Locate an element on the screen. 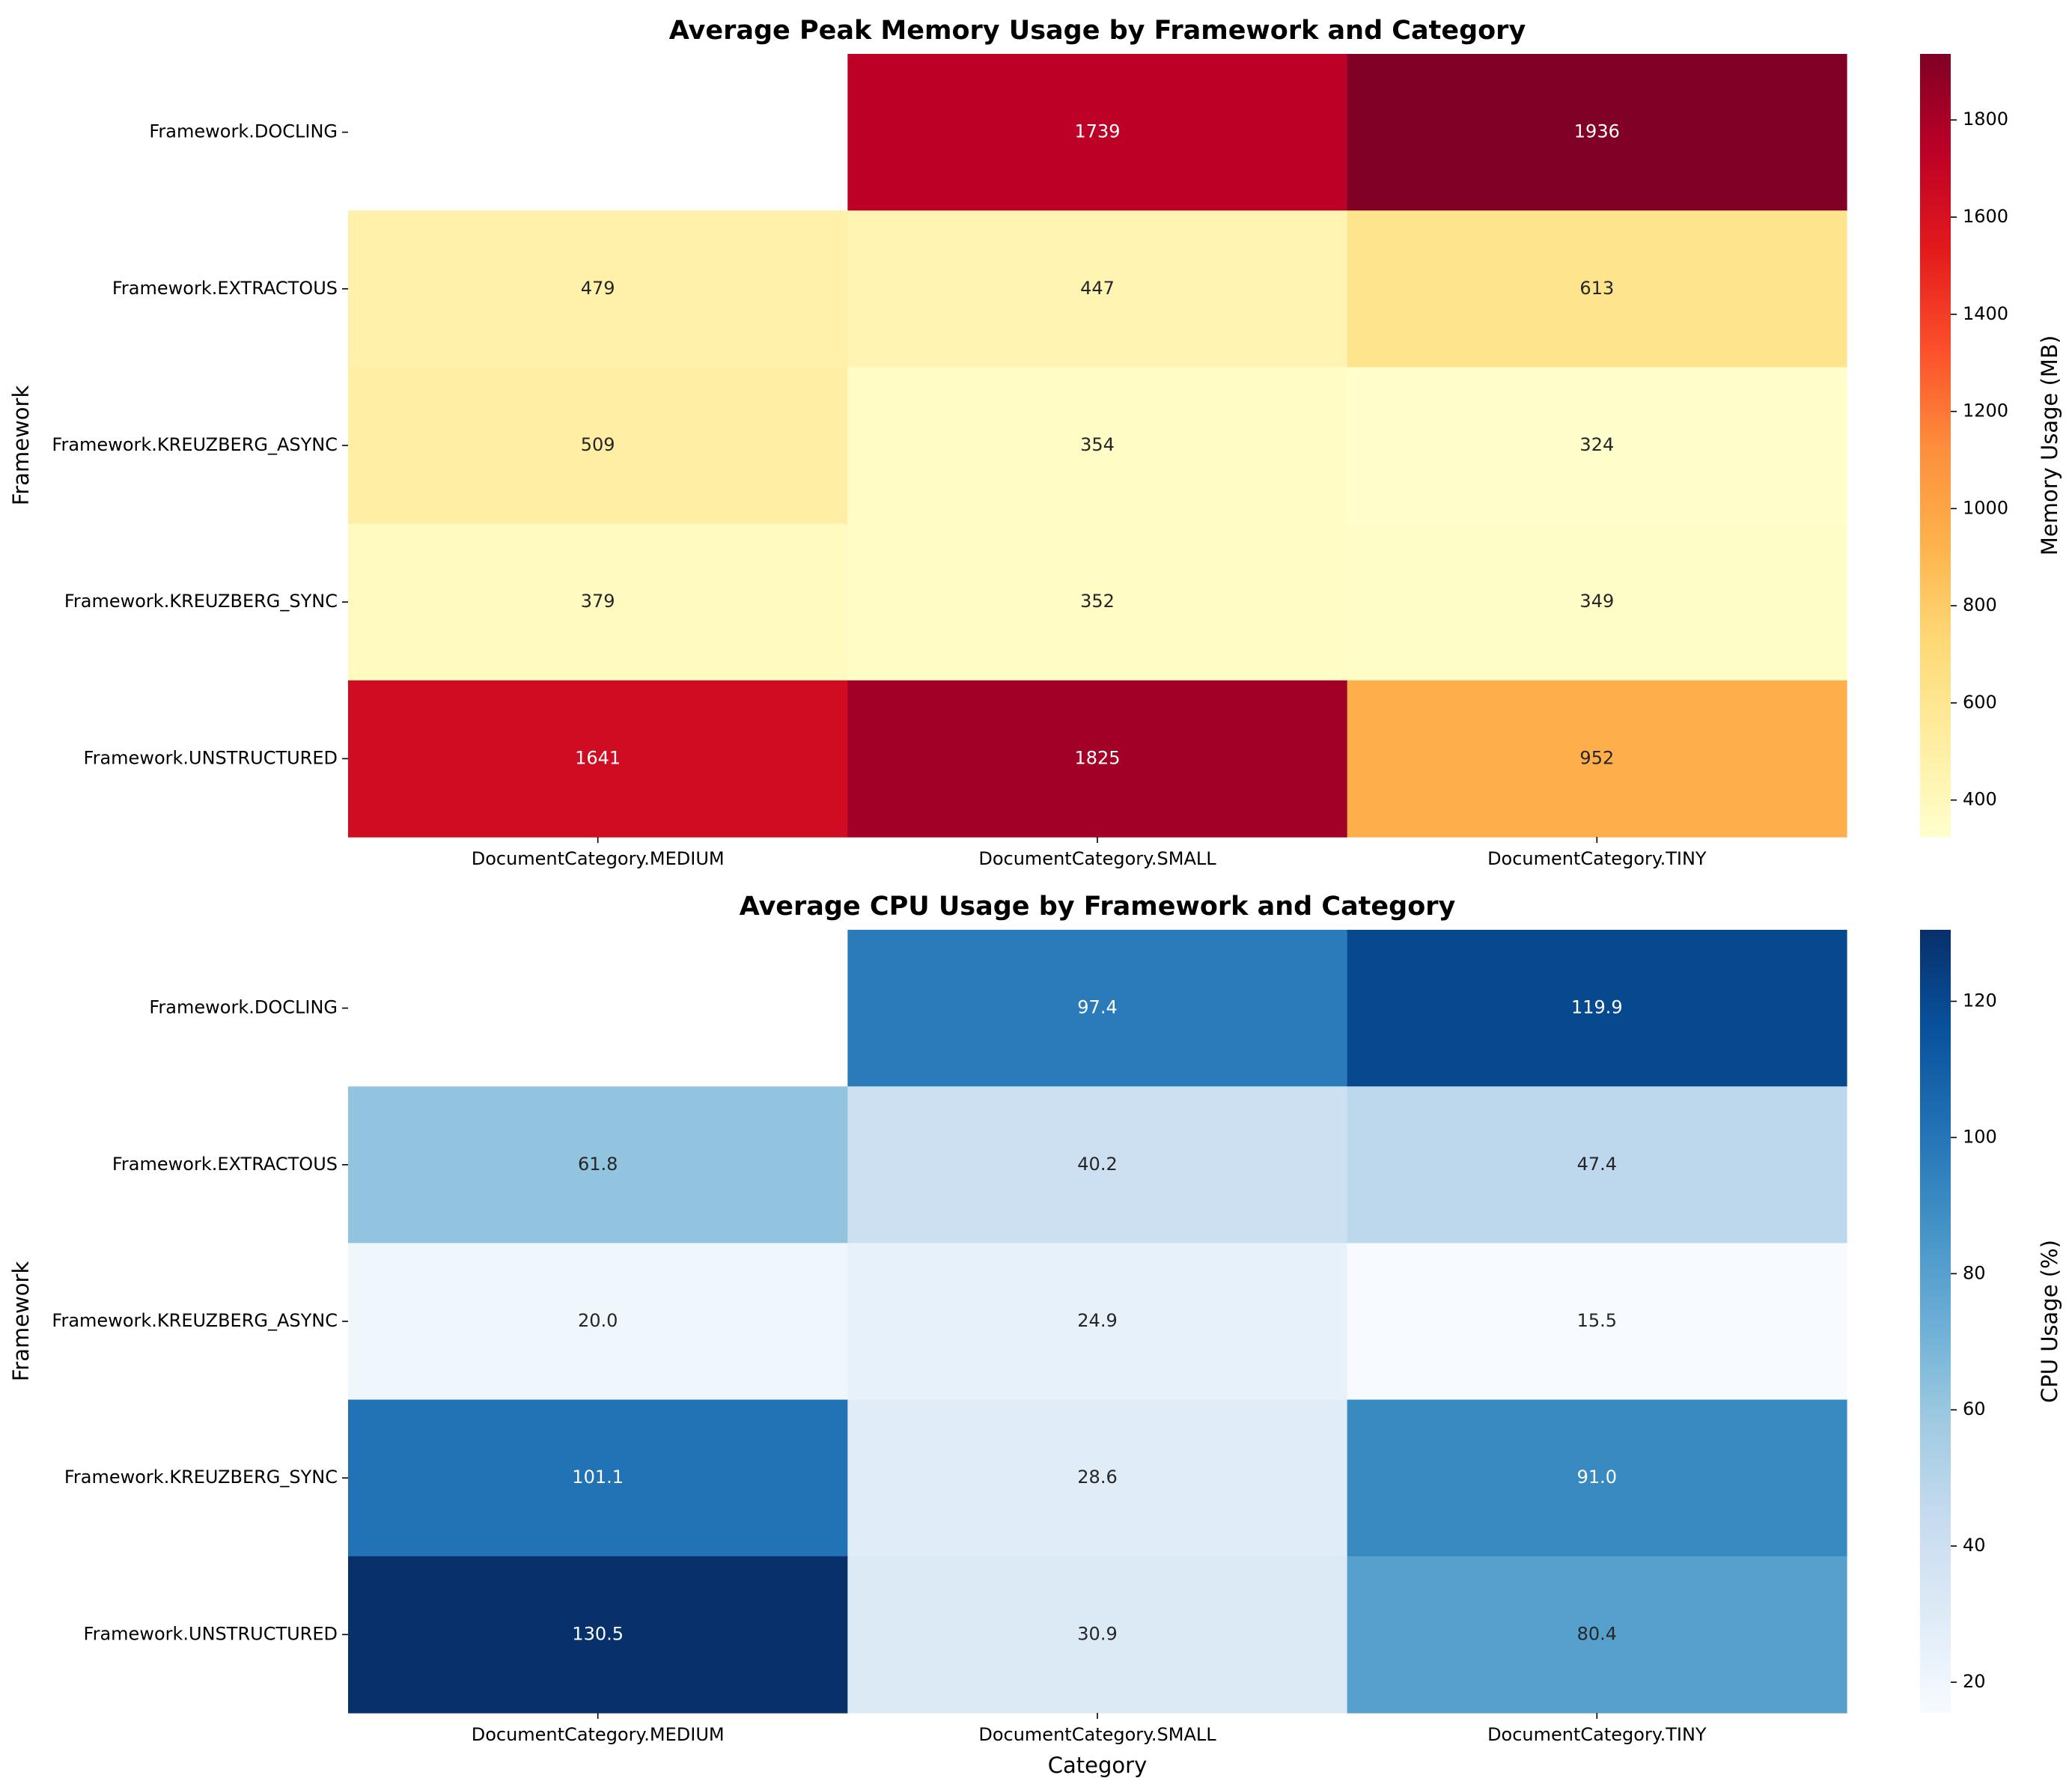 The image size is (2072, 1778). cell-value-label: 119.9 is located at coordinates (1597, 1008).